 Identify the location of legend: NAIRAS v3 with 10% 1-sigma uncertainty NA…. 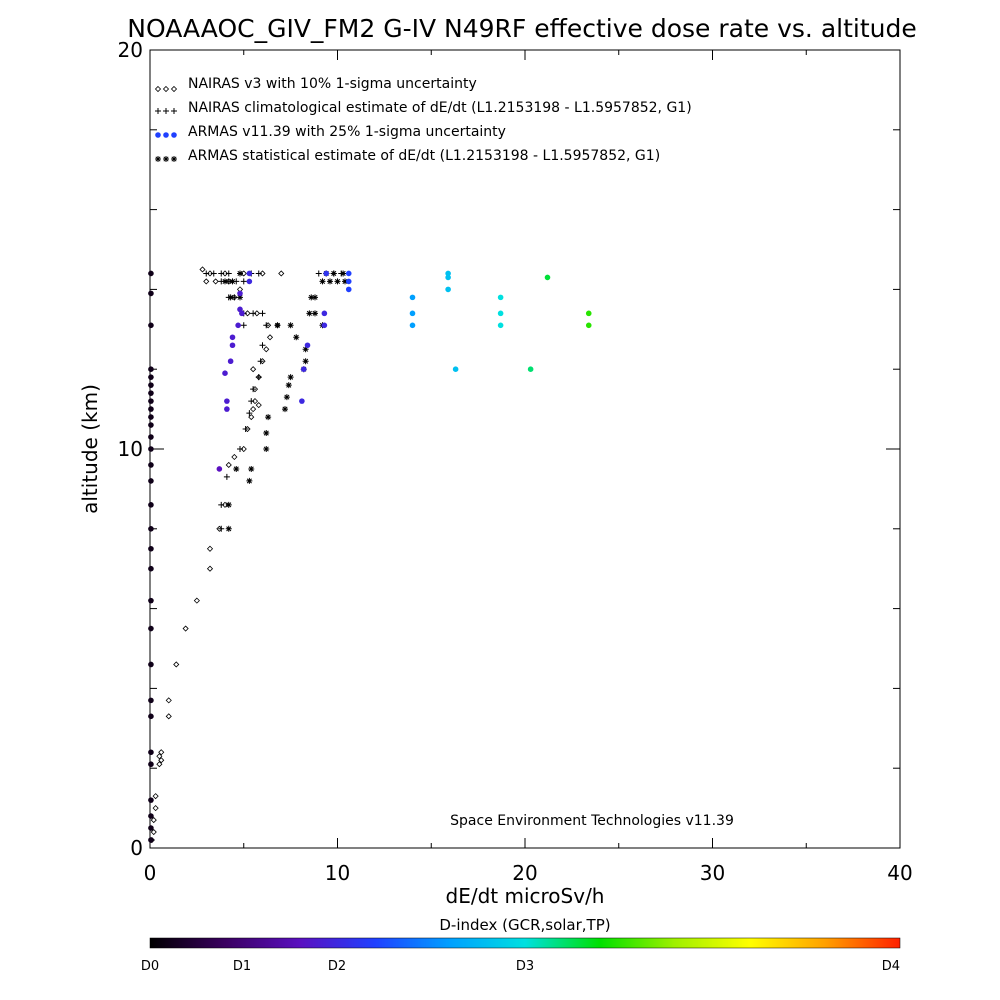
(423, 120).